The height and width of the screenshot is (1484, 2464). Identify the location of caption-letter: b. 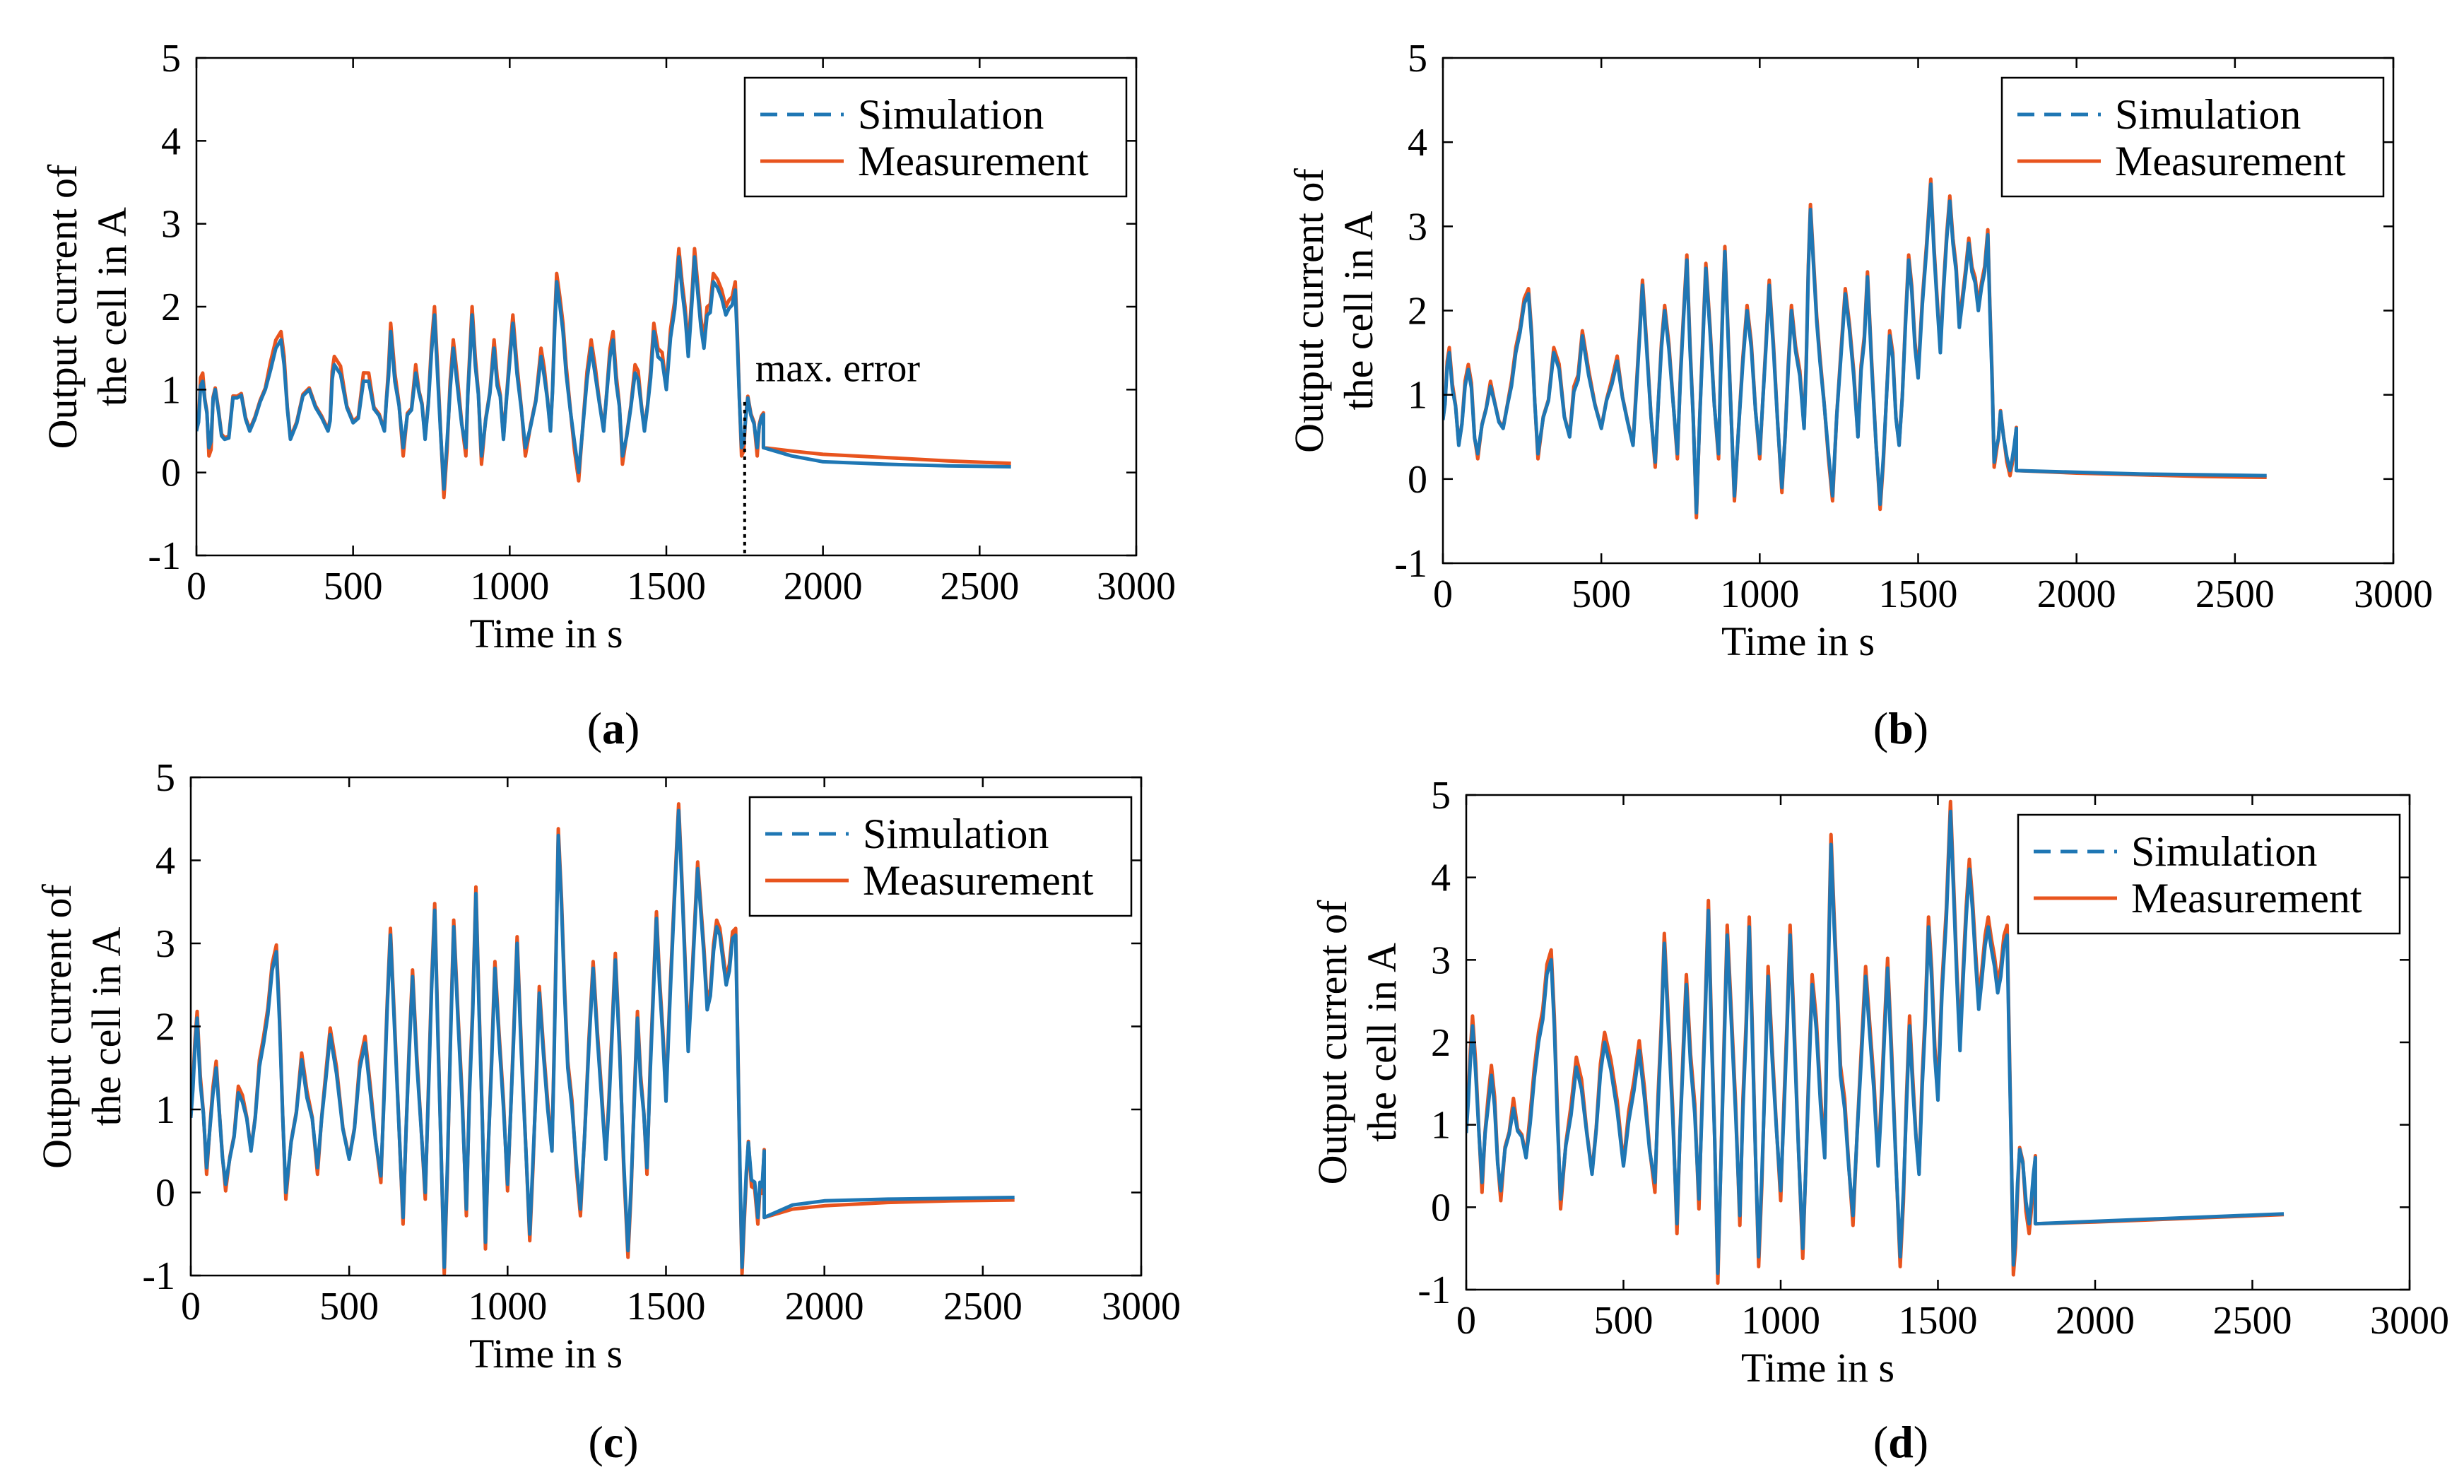
(1901, 728).